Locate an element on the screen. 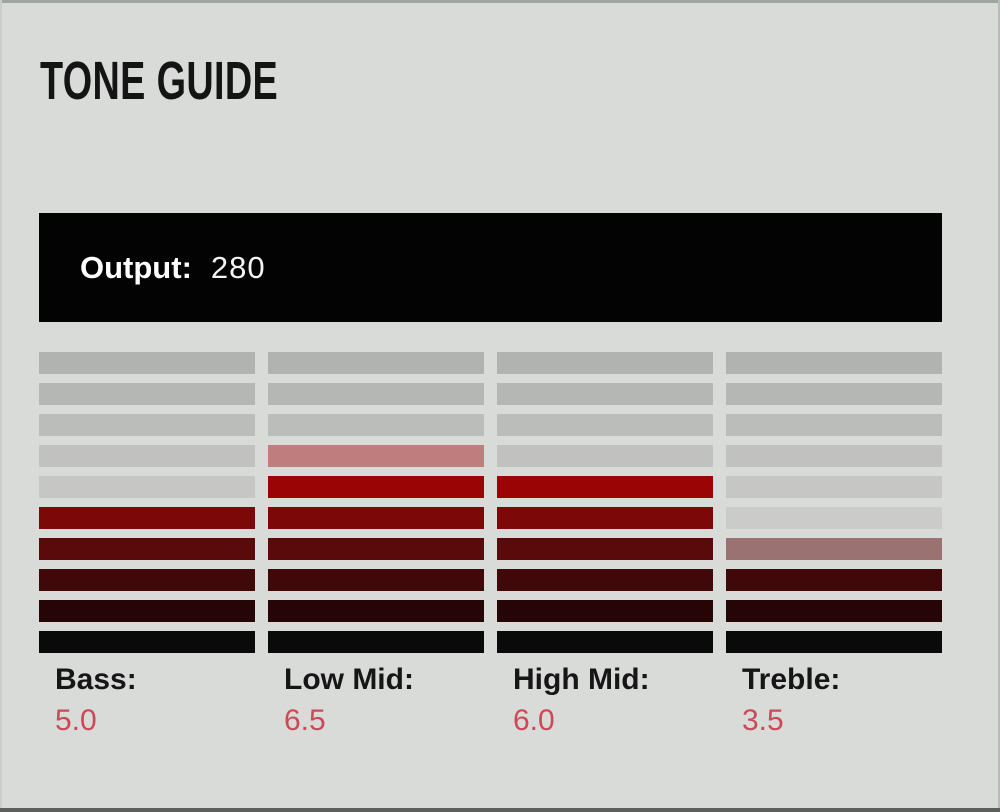 The image size is (1000, 812). meter-column-high-mid: High Mid: 6.0 is located at coordinates (605, 545).